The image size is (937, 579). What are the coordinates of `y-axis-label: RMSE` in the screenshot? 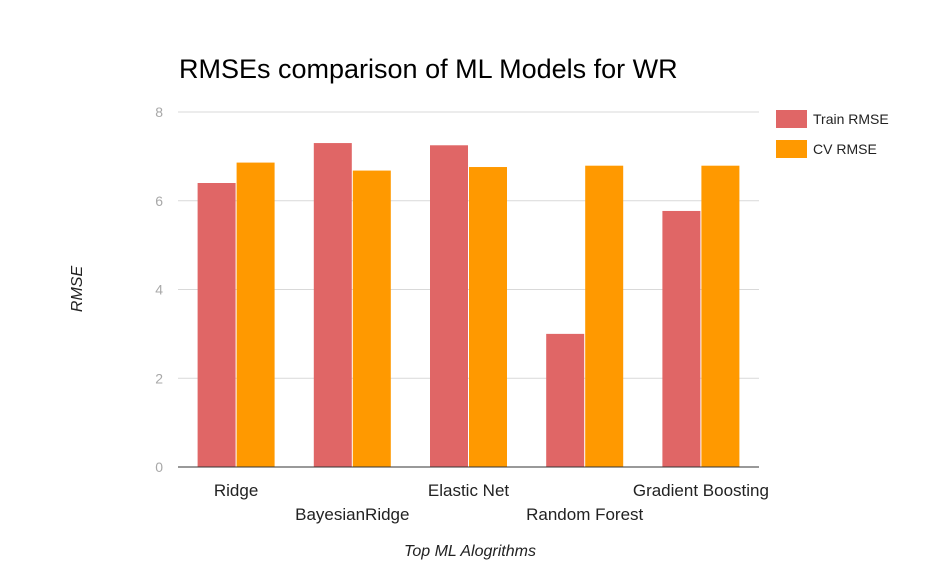 It's located at (77, 289).